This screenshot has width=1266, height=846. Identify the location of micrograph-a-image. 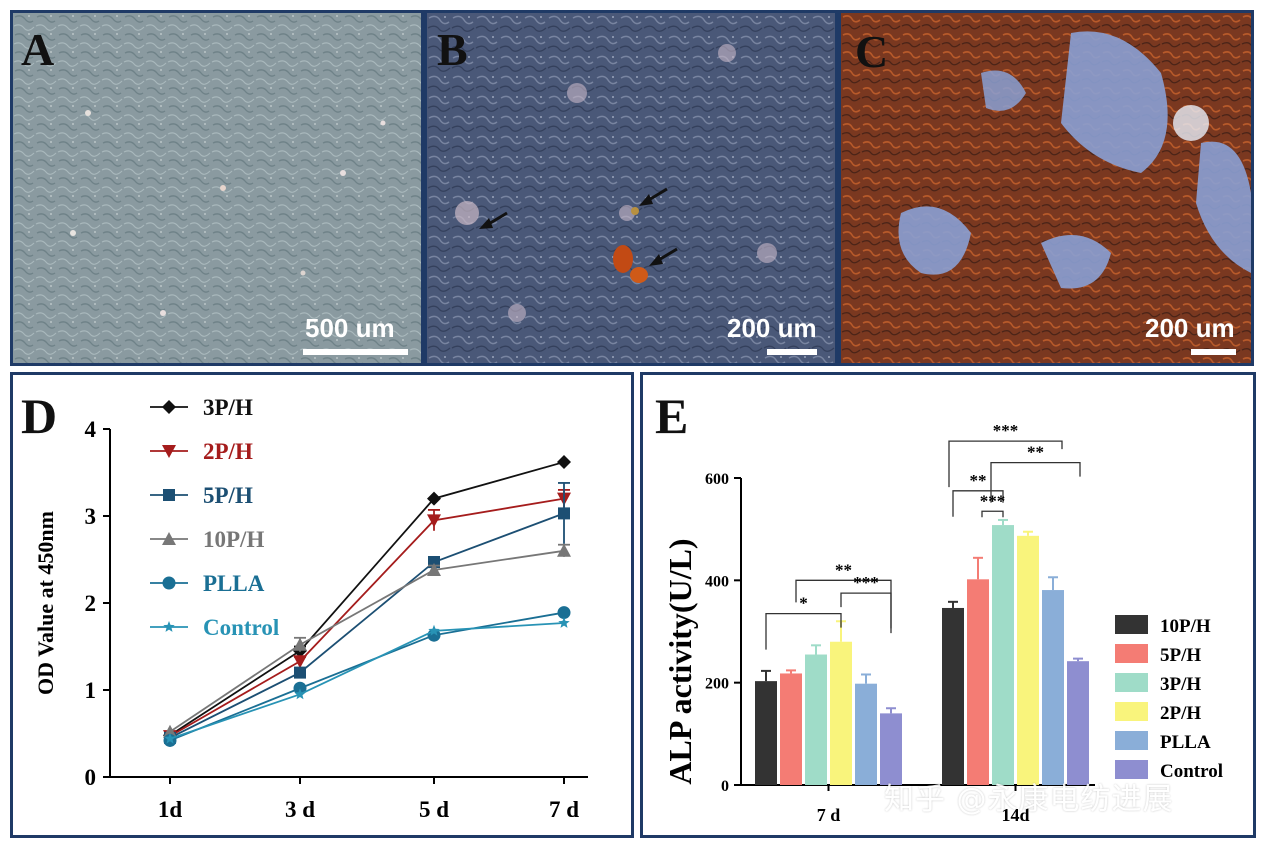
(217, 188).